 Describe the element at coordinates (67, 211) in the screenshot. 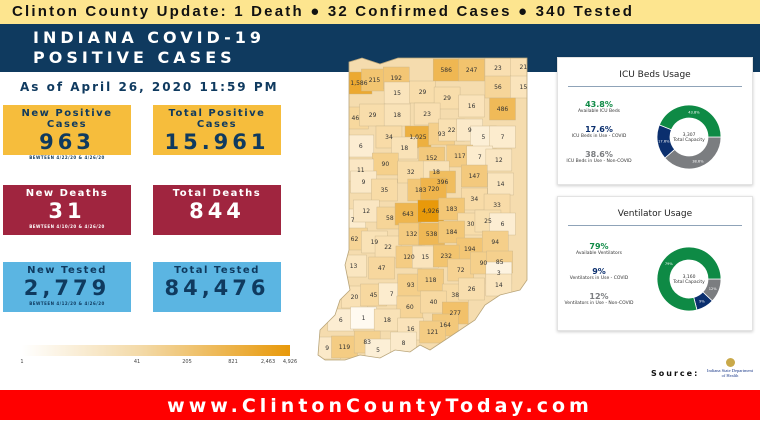

I see `stat-value: 31` at that location.